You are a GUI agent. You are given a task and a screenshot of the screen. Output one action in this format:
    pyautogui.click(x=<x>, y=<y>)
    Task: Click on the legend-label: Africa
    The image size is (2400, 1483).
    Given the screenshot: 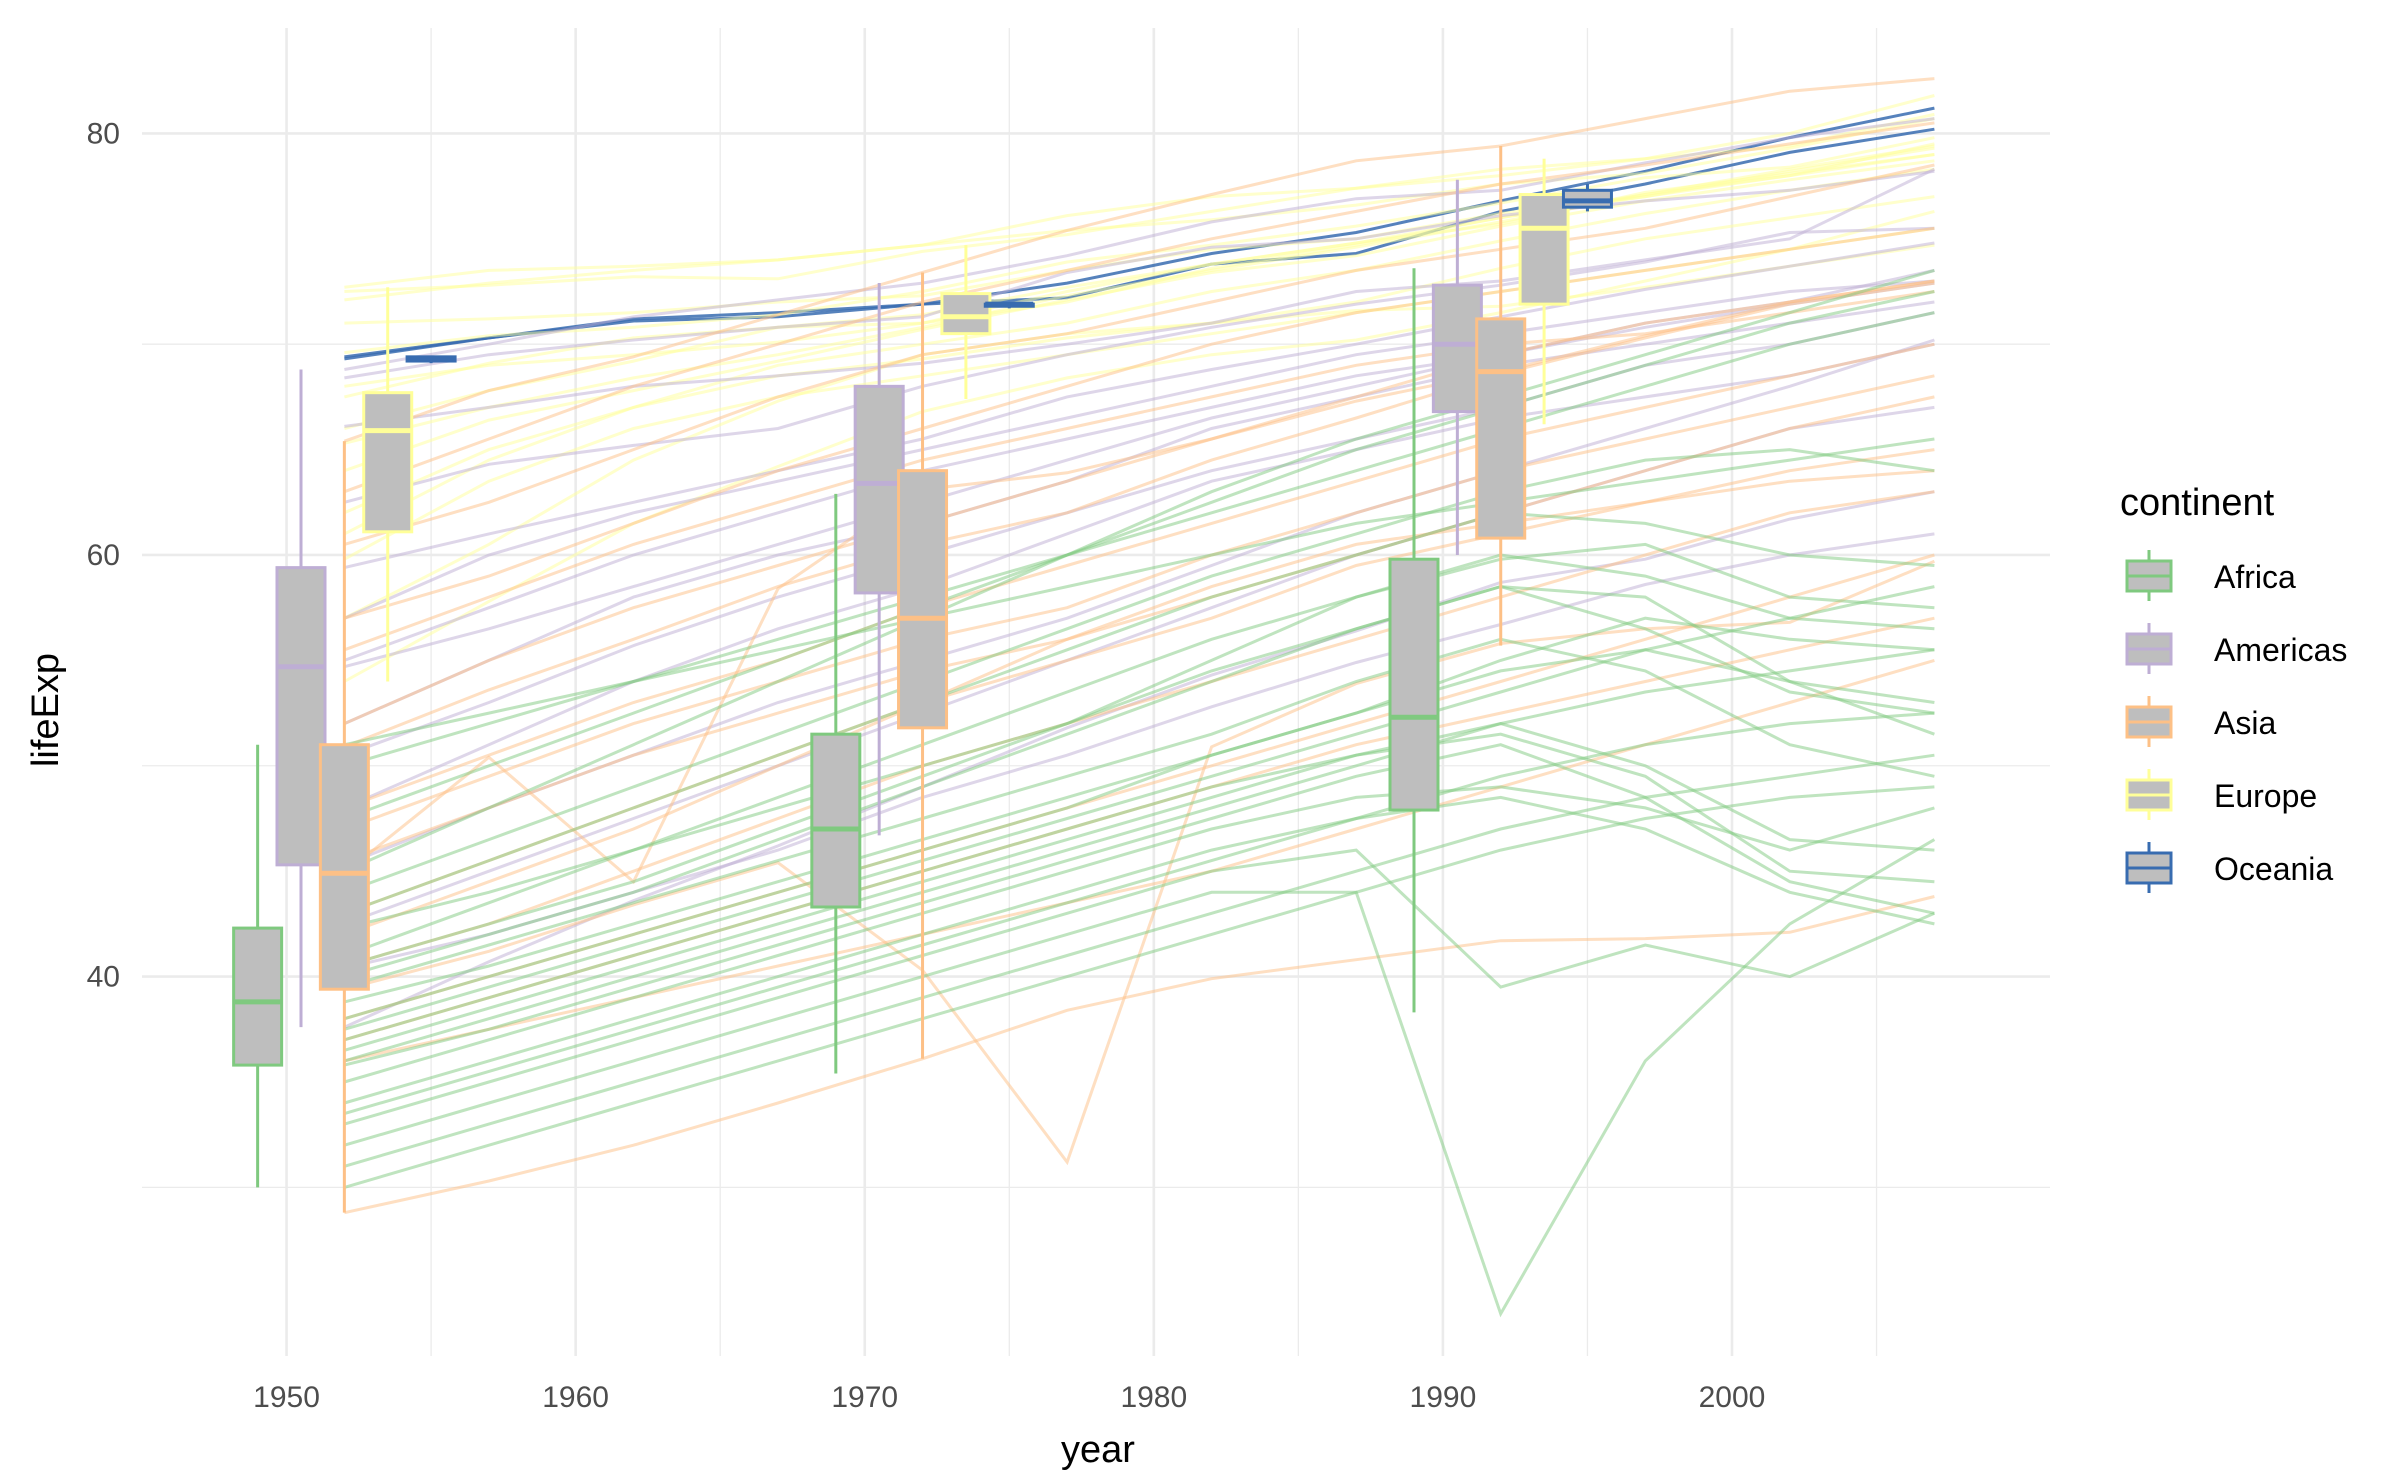 What is the action you would take?
    pyautogui.click(x=2255, y=577)
    